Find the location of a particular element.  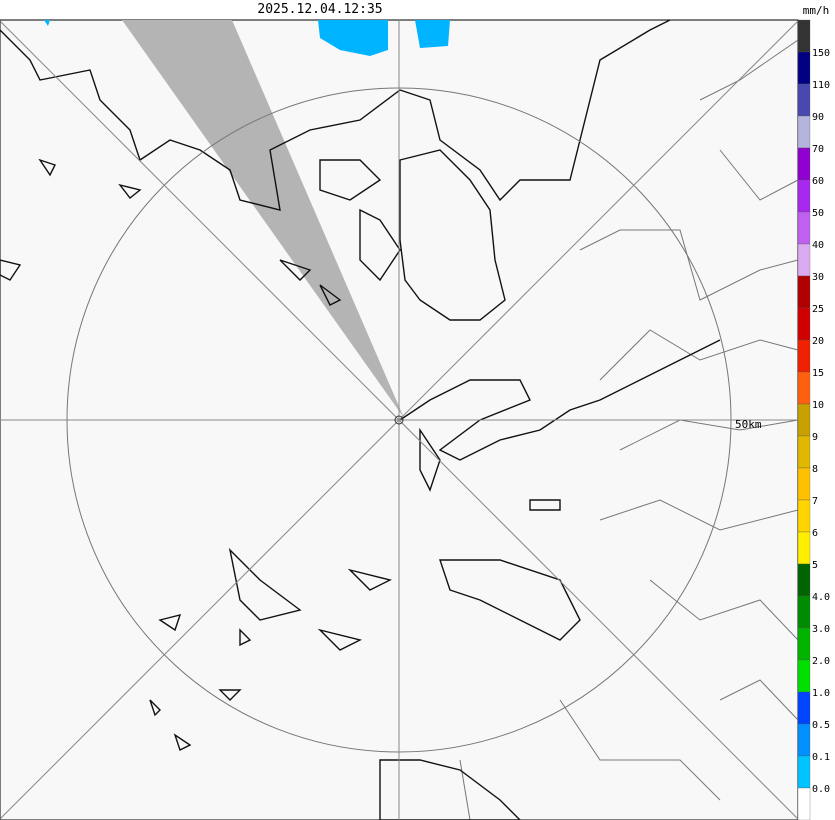

legend-label: 3.0 is located at coordinates (821, 629).